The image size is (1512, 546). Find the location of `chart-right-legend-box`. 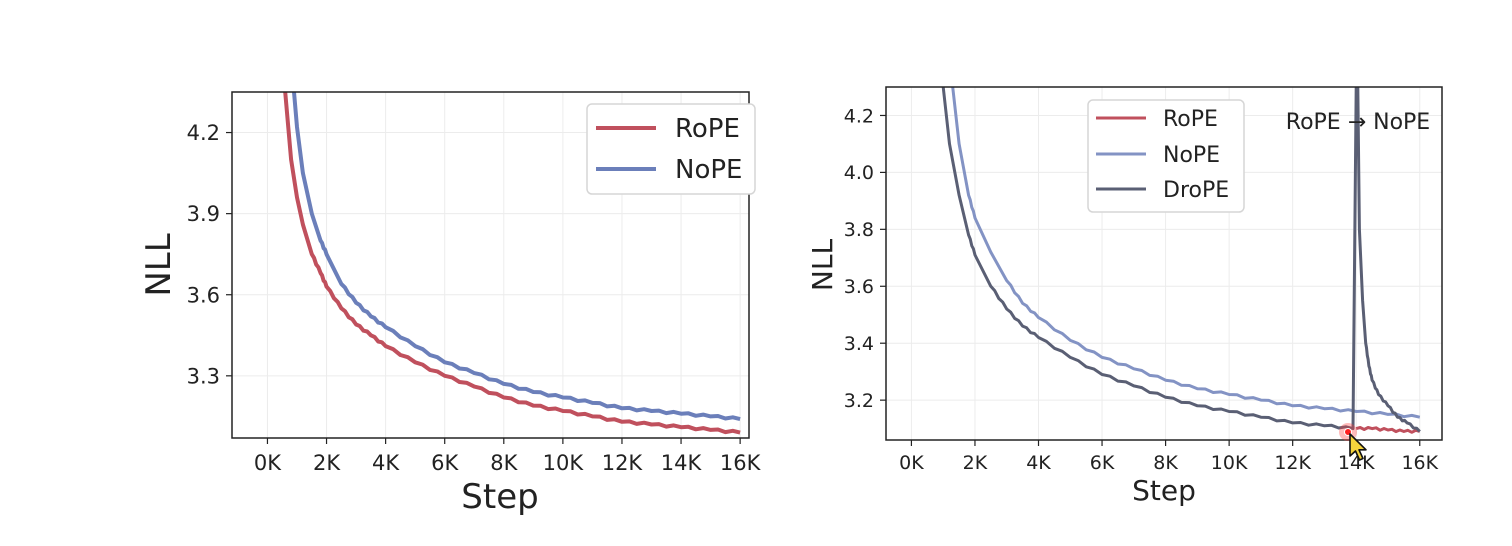

chart-right-legend-box is located at coordinates (1166, 156).